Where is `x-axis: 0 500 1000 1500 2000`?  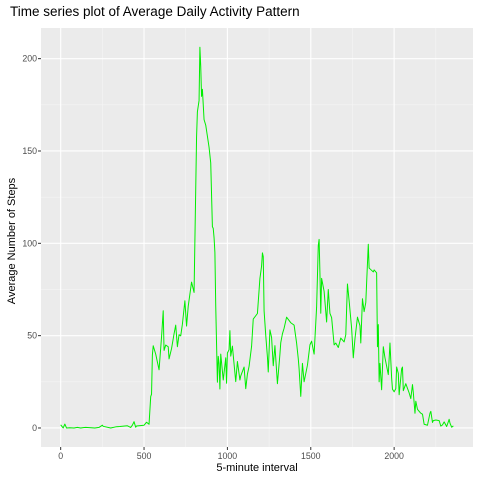
x-axis: 0 500 1000 1500 2000 is located at coordinates (231, 454).